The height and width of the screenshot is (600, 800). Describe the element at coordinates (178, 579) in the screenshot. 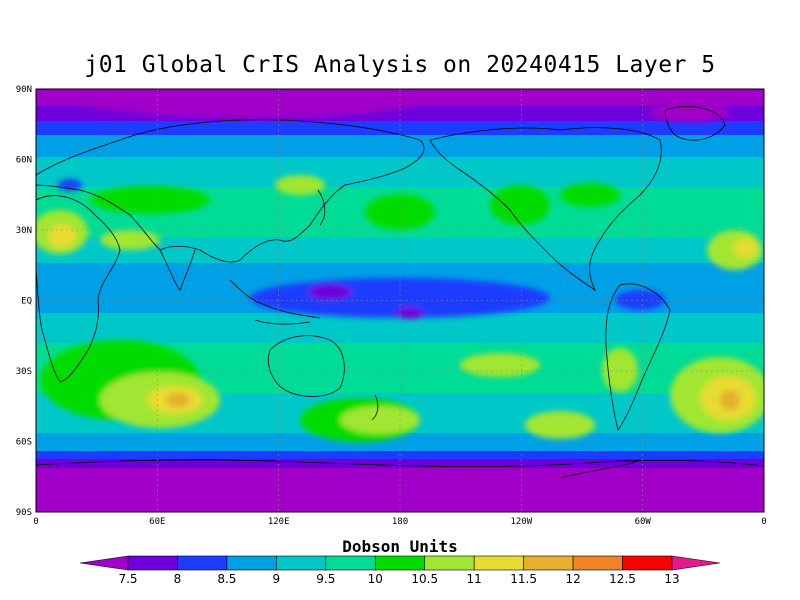

I see `colorbar-tick-label: 8` at that location.